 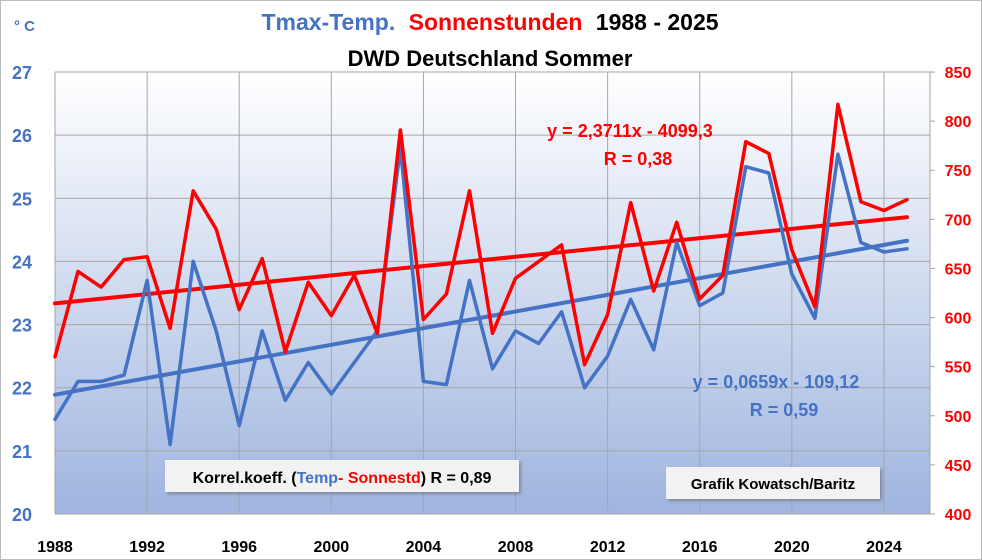 I want to click on correlation-box: Korrel.koeff. (Temp- Sonnestd) R = 0,89, so click(x=342, y=476).